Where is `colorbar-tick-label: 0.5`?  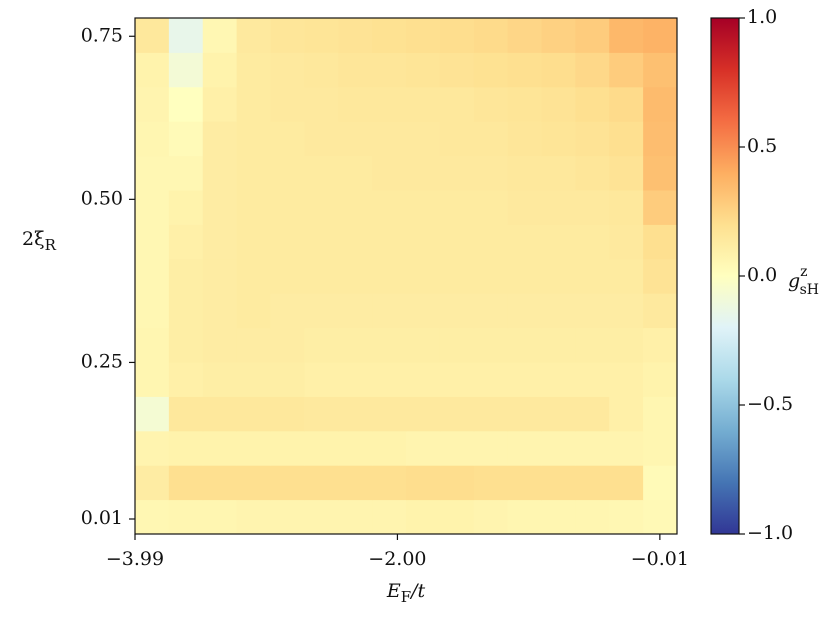
colorbar-tick-label: 0.5 is located at coordinates (762, 146).